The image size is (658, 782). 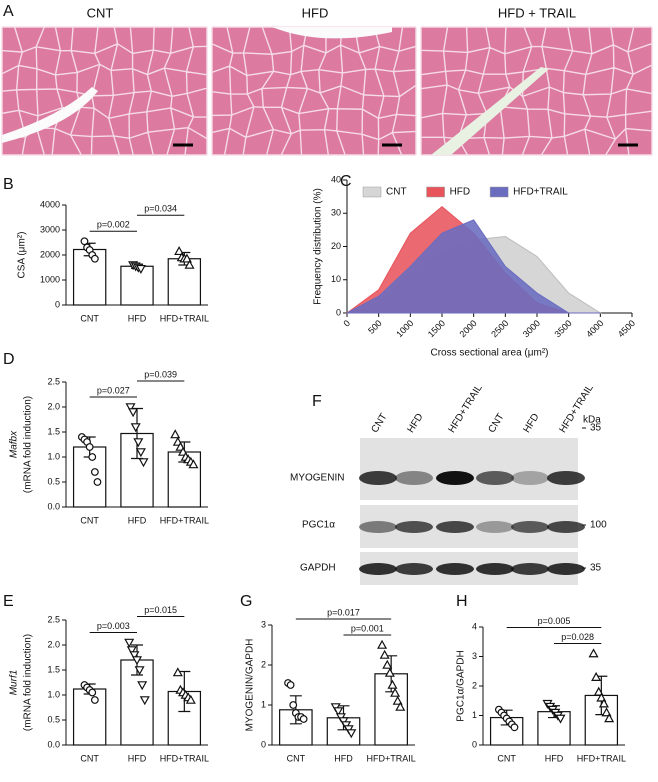 I want to click on y-axis-label: PGC1α/GAPDH, so click(x=461, y=685).